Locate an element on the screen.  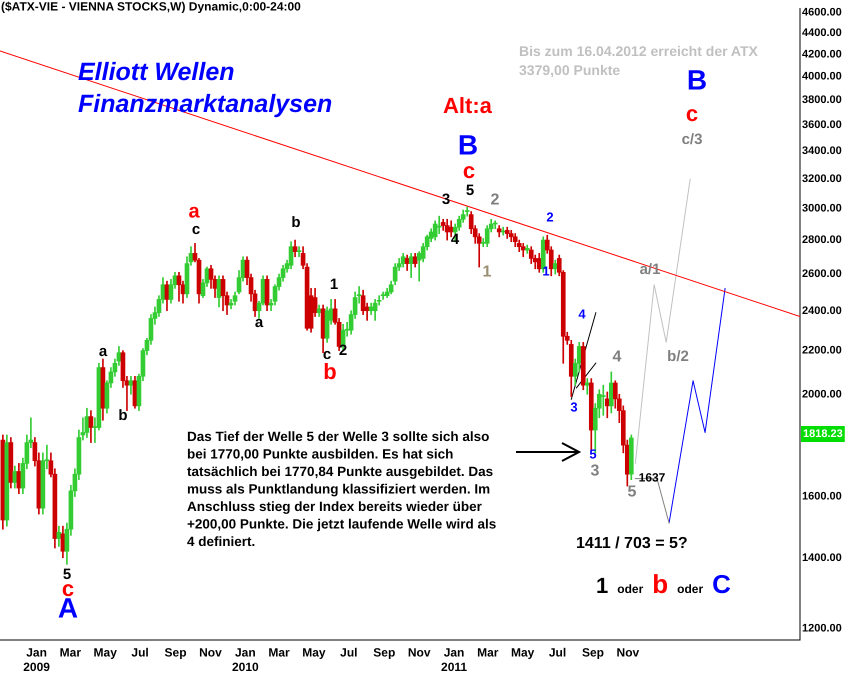
annotation: Das Tief der Welle 5 der Welle 3 sollte sich also bei 1770,00 Punkte ausbilden. Es hat sich tatsächlich bei 1770,84 Punkte ausgebildet. Das muss als Punktlandung klassifiziert werden. Im Anschluss stieg der Index bereits wieder über +200,00 Punkte. Die jetzt laufende Welle wird als 4 definiert. is located at coordinates (341, 489).